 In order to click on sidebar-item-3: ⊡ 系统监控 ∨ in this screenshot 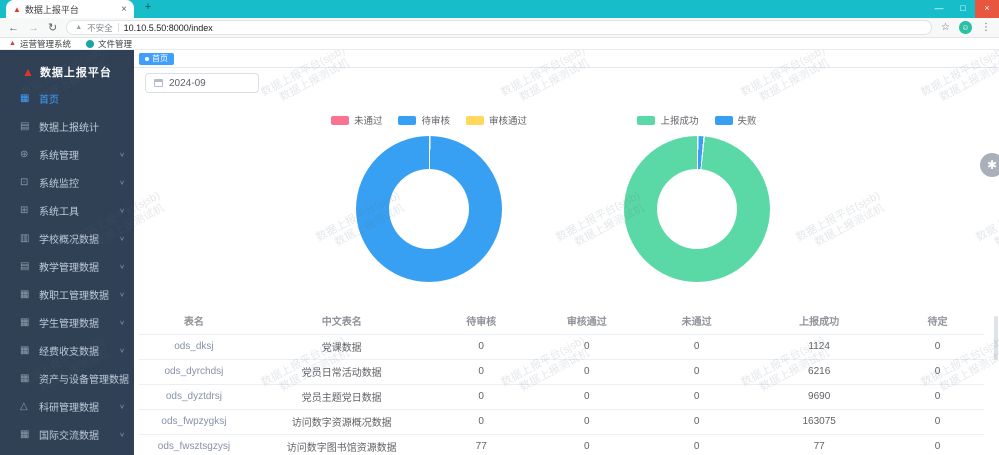, I will do `click(67, 182)`.